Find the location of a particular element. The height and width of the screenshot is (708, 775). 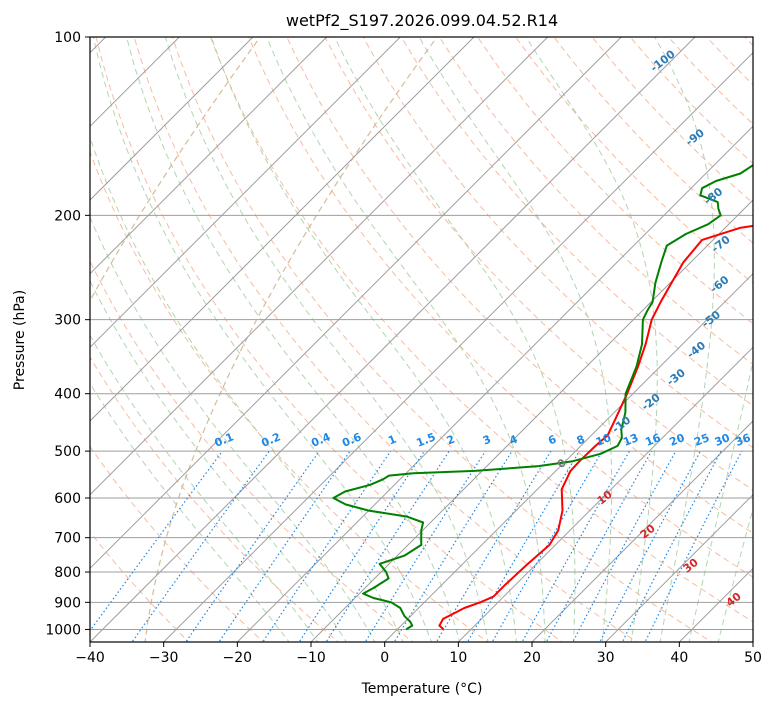

y-tick-label: 100 is located at coordinates (67, 38).